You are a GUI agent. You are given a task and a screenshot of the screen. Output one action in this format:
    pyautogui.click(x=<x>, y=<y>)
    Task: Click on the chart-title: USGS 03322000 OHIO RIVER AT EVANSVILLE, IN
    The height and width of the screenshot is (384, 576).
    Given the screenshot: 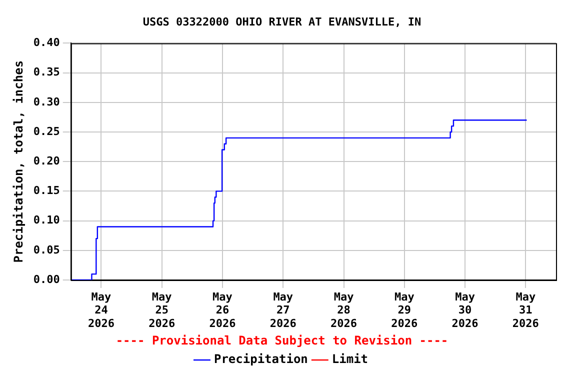 What is the action you would take?
    pyautogui.click(x=282, y=21)
    